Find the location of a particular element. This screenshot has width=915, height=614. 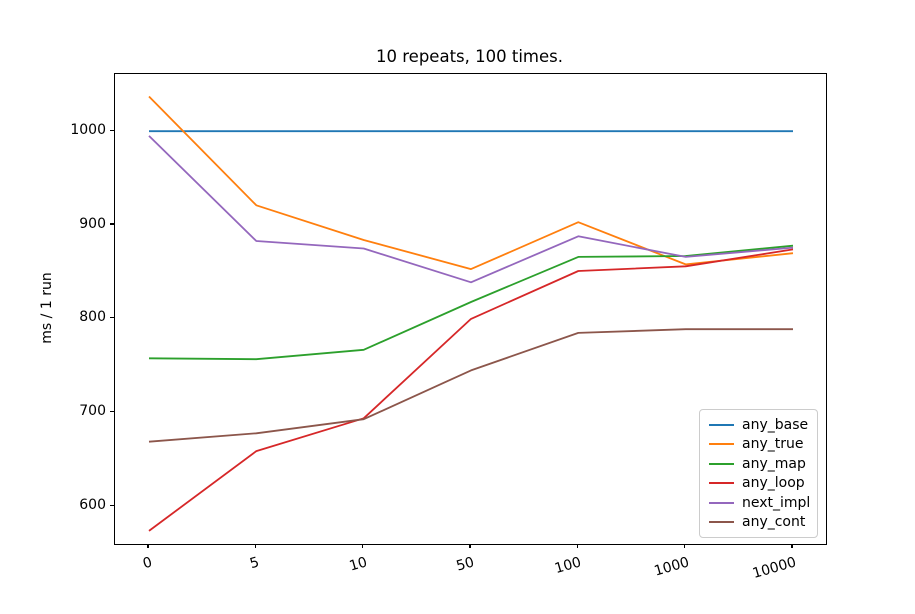

y-tick-label: 1000 is located at coordinates (88, 129).